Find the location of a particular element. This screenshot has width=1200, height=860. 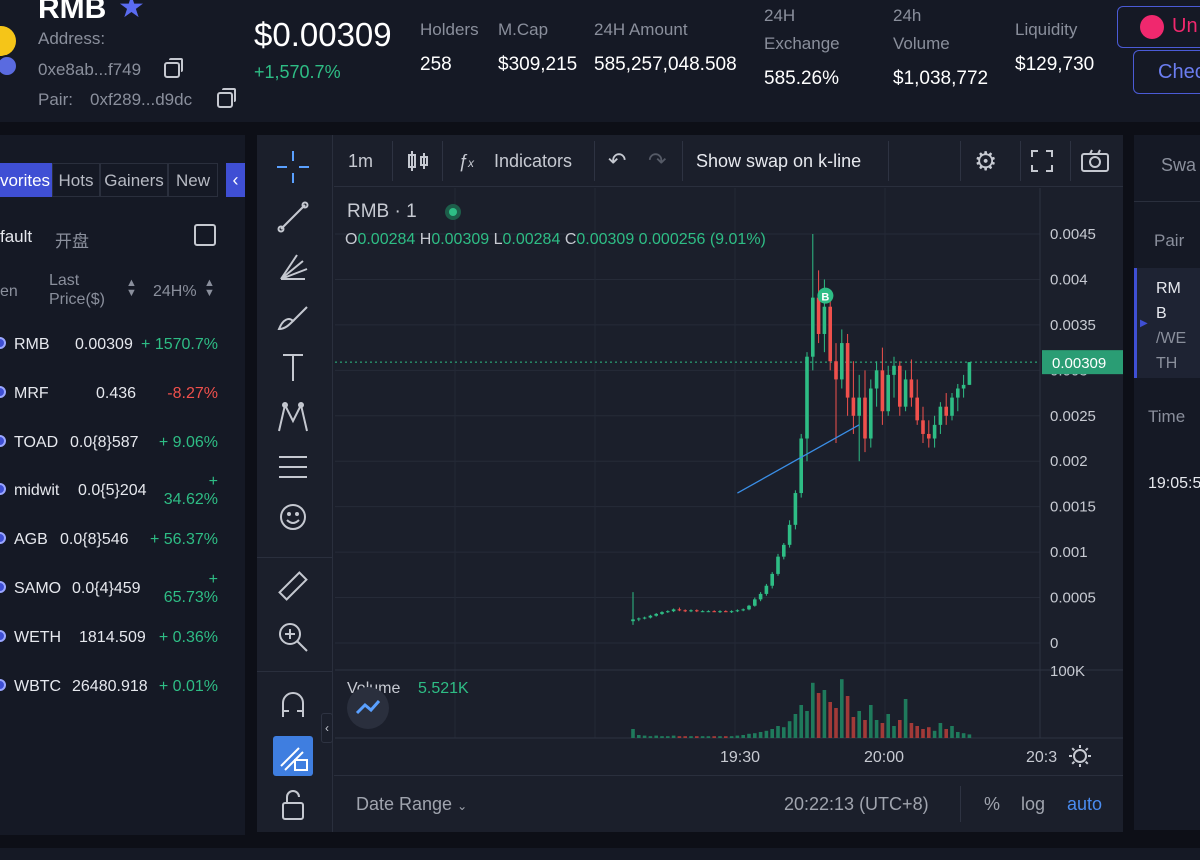

fib-tool-icon is located at coordinates (293, 267).